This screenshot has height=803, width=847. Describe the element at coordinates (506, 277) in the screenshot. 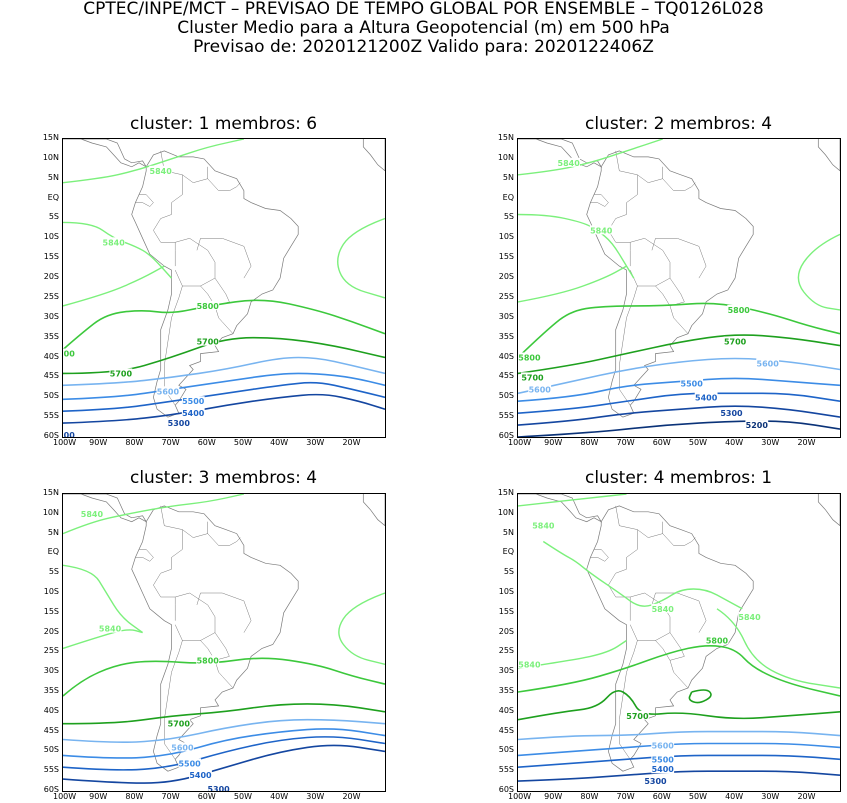

I see `y-tick-label: 20S` at that location.